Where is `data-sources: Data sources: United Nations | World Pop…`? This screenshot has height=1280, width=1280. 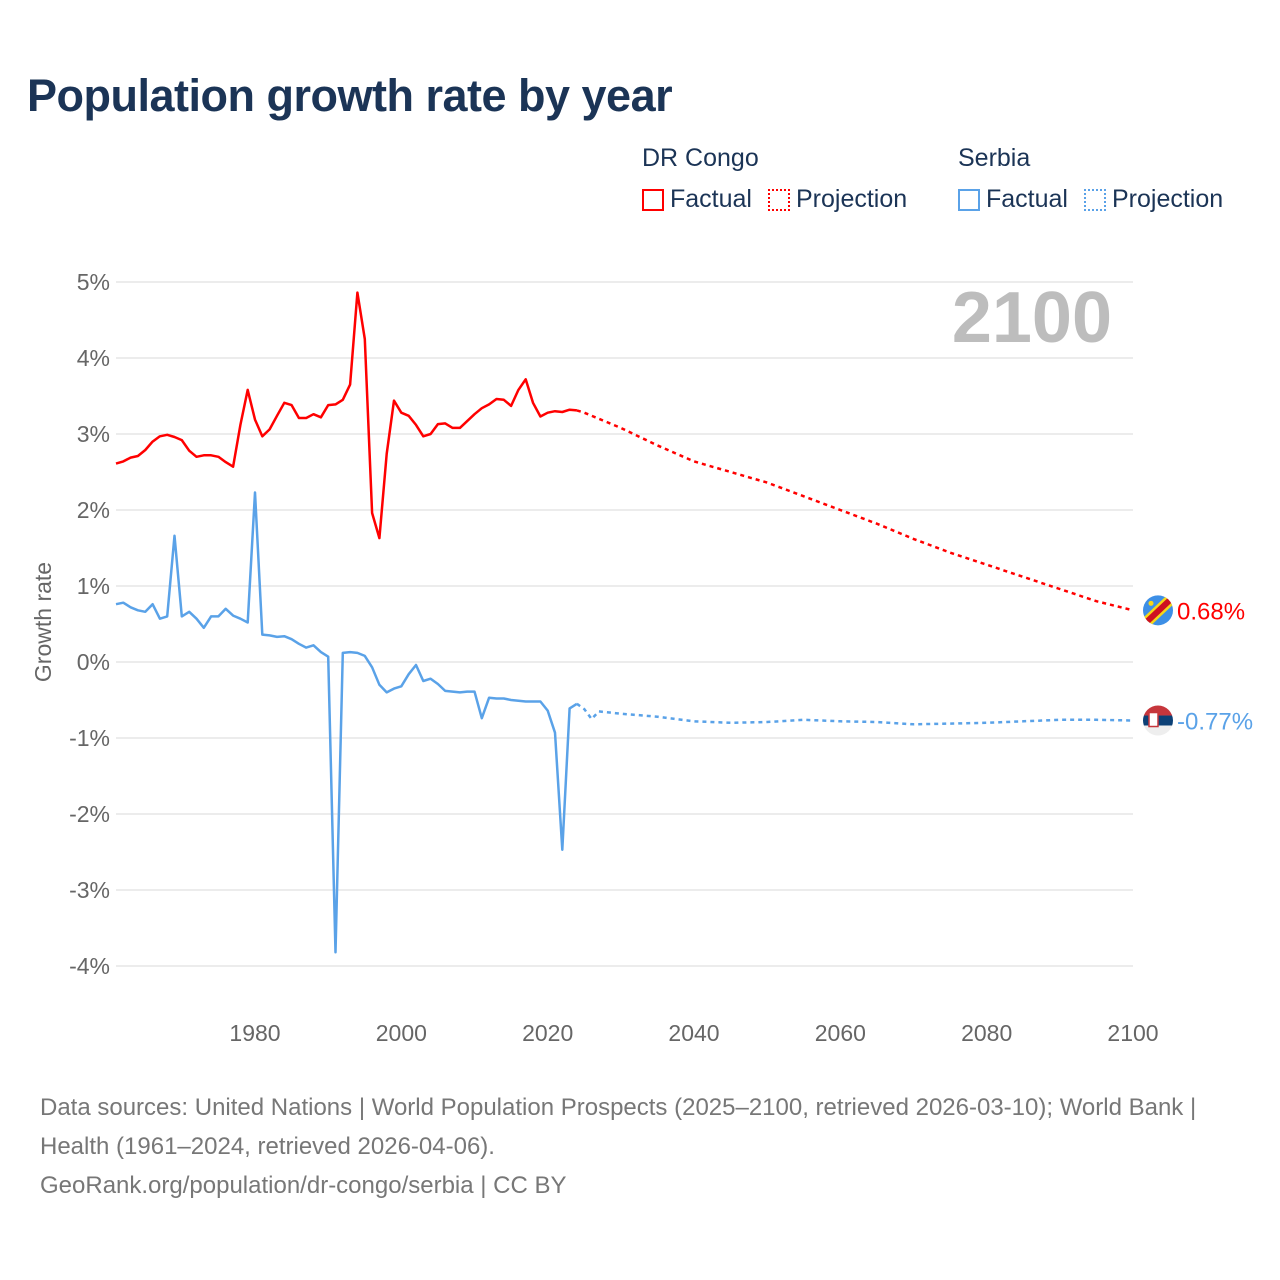
data-sources: Data sources: United Nations | World Pop… is located at coordinates (618, 1127).